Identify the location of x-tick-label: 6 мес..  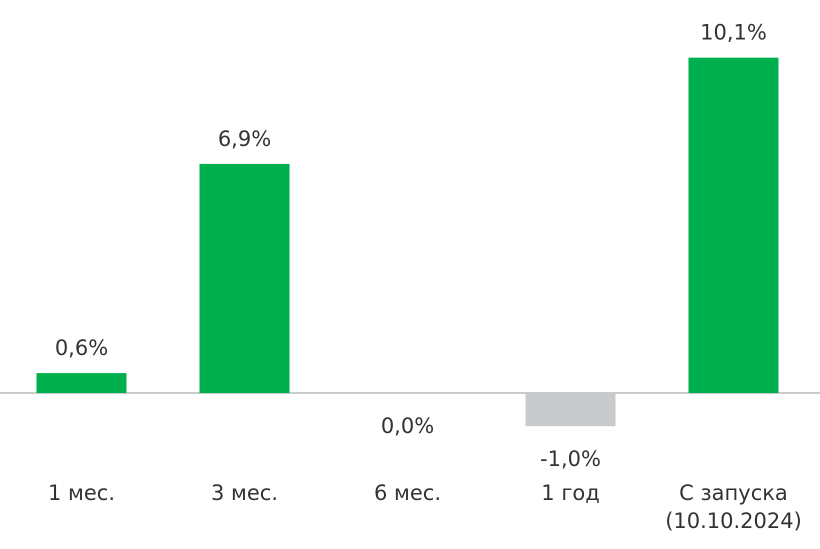
(407, 493).